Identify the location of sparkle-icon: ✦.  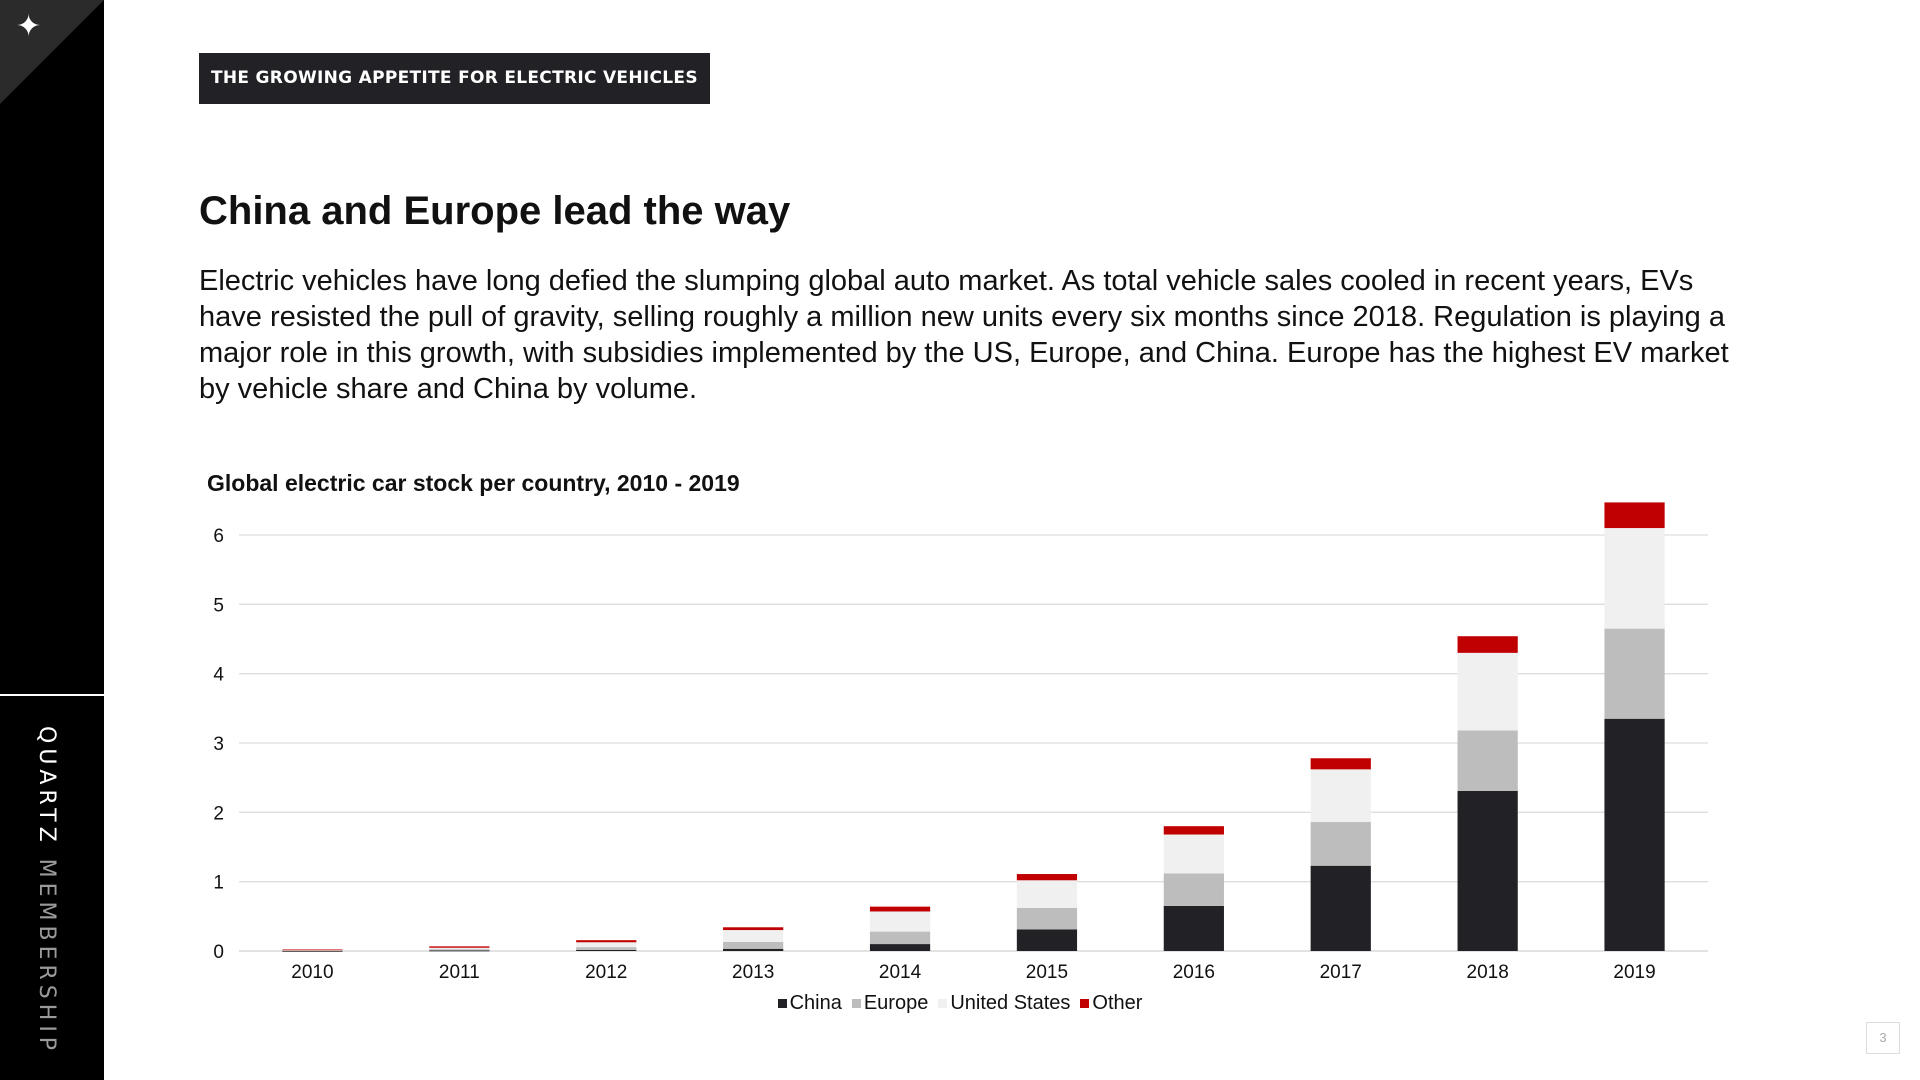
(29, 26).